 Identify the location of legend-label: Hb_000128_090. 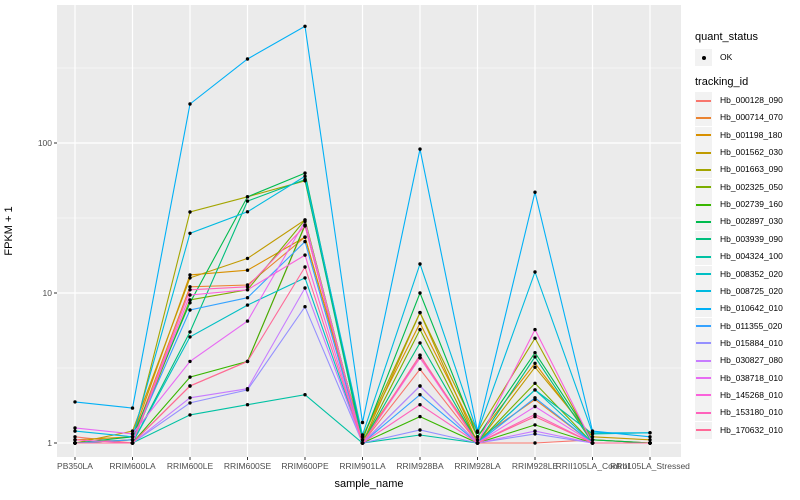
(751, 100).